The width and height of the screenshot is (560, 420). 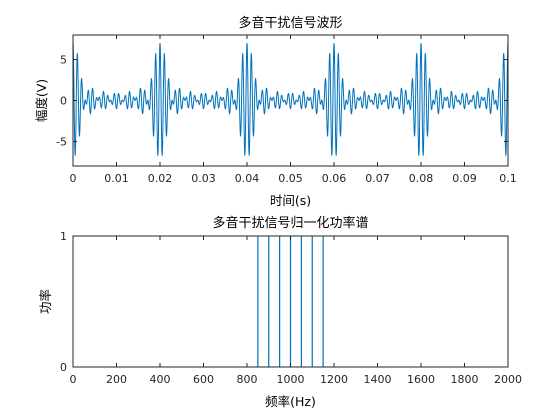 I want to click on spectrum-ytick-label: 1, so click(x=63, y=236).